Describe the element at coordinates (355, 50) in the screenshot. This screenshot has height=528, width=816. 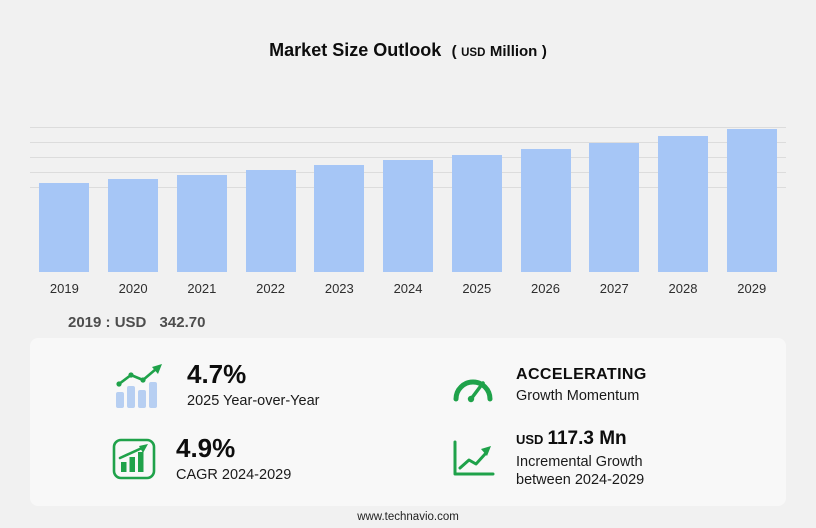
I see `title-text: Market Size Outlook` at that location.